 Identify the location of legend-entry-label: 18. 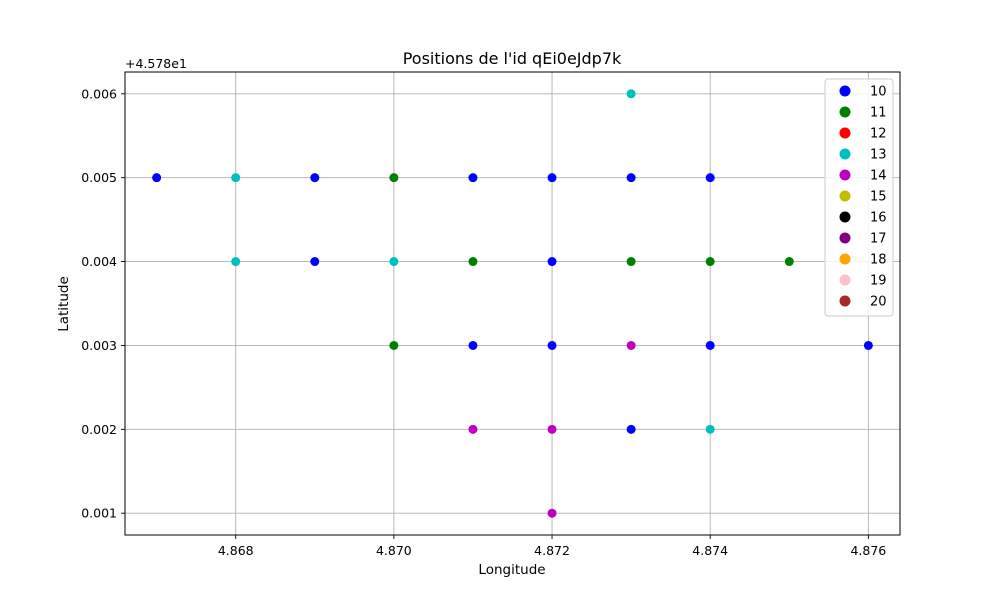
(878, 260).